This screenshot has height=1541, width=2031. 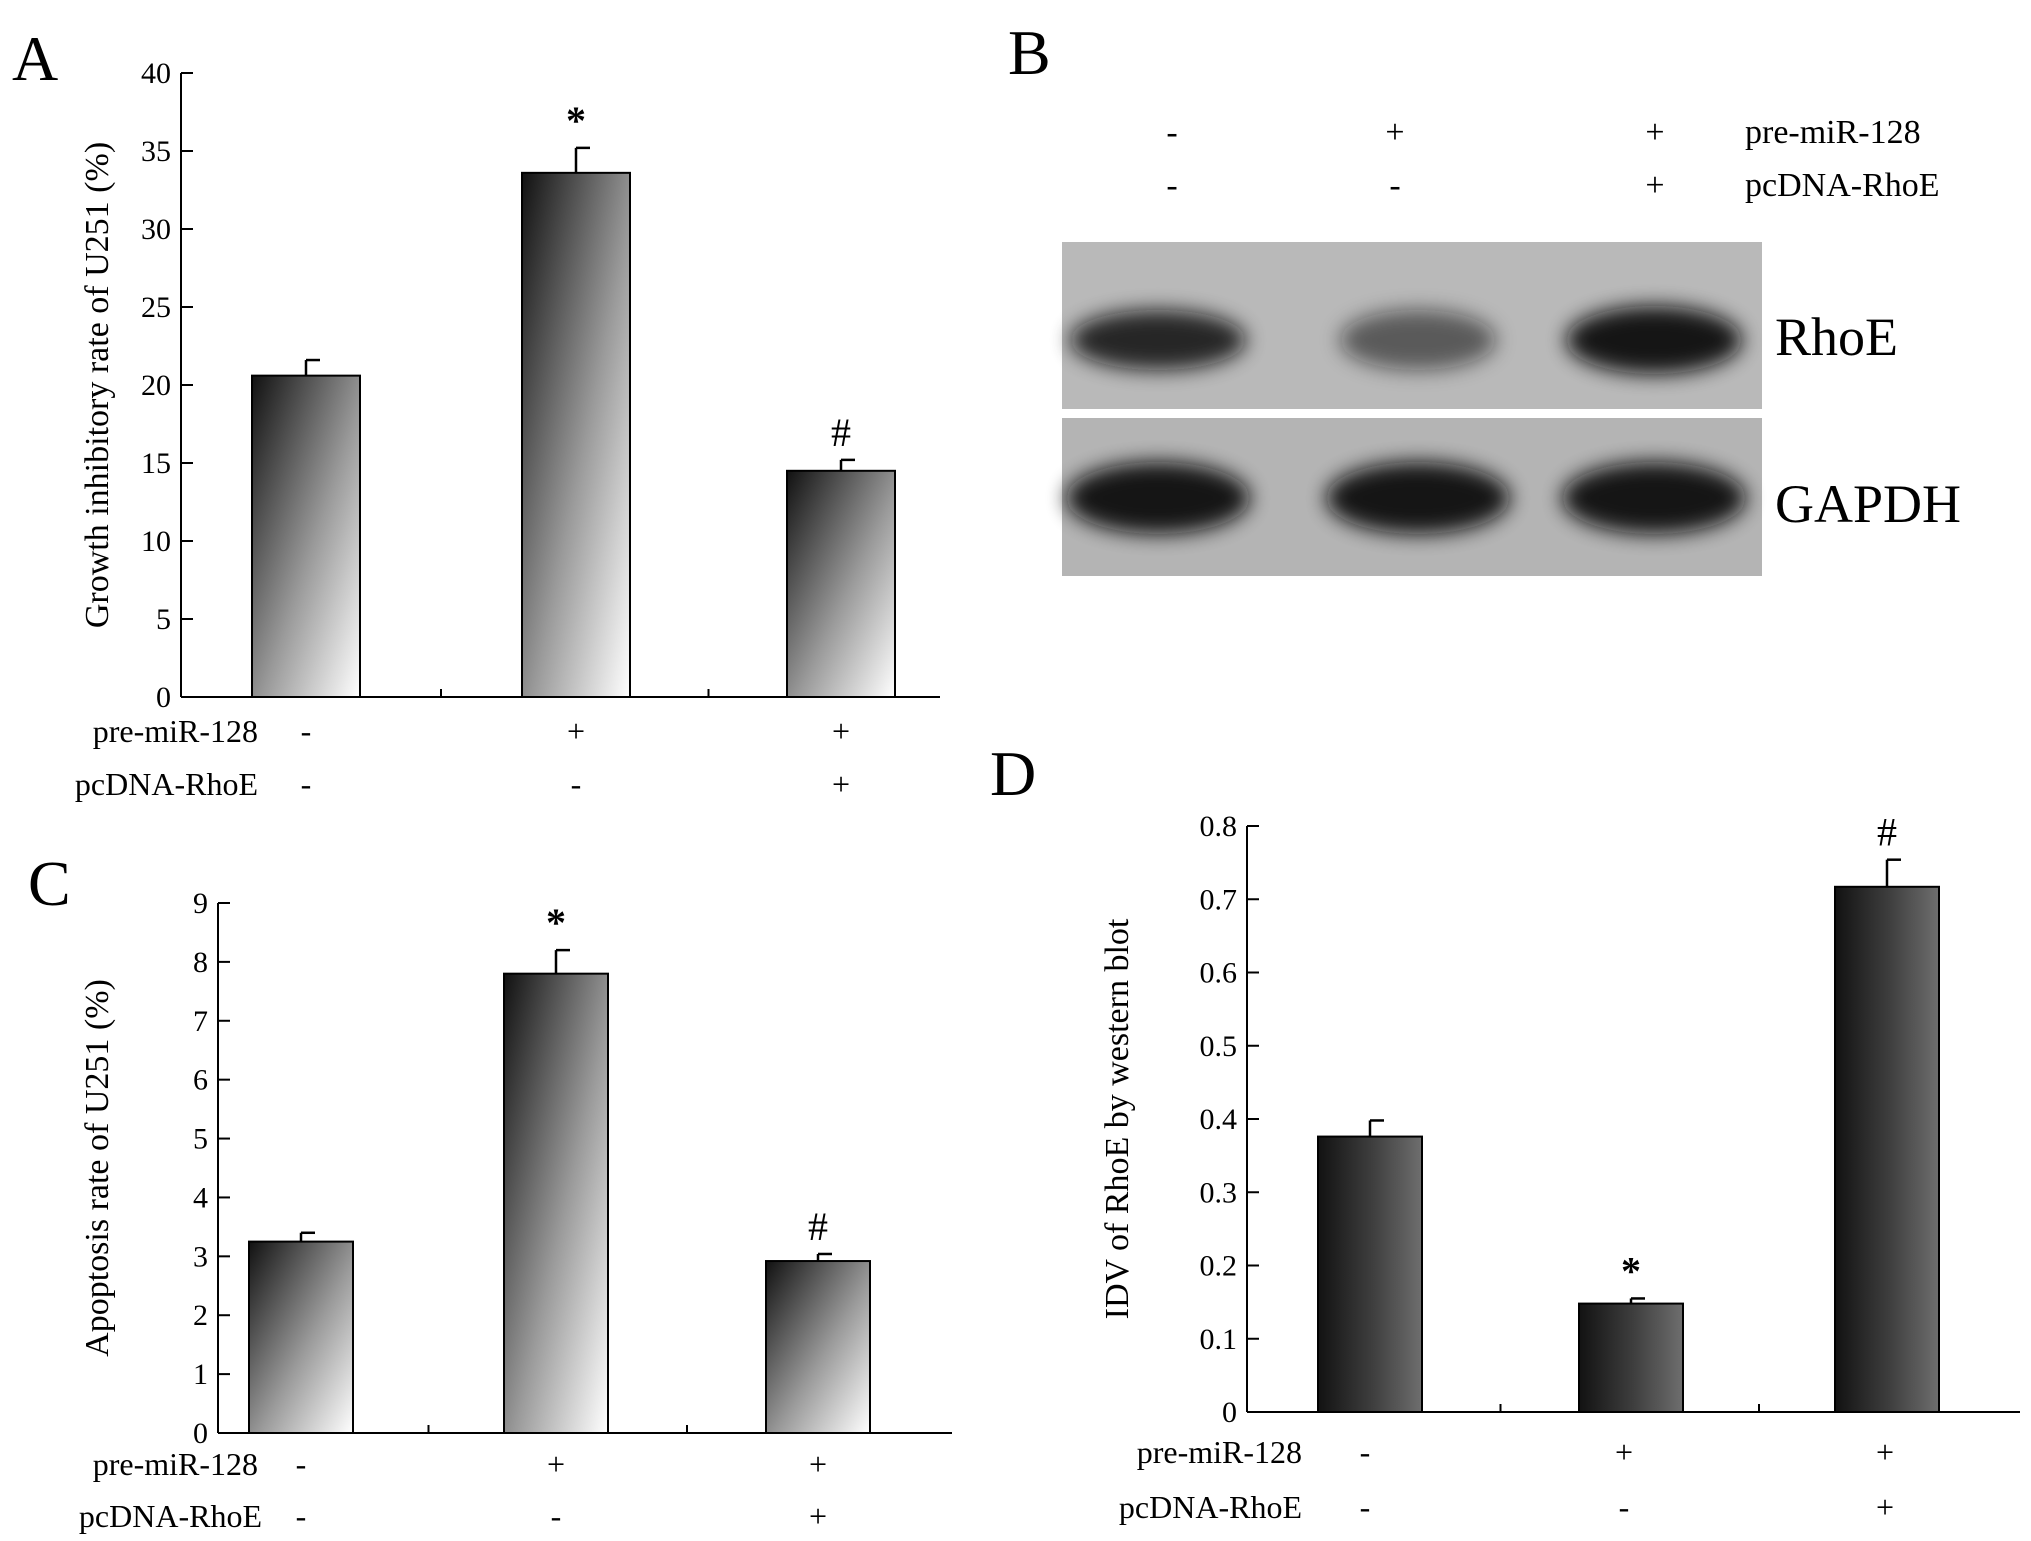 I want to click on condition-pre-c-1: -, so click(x=301, y=1464).